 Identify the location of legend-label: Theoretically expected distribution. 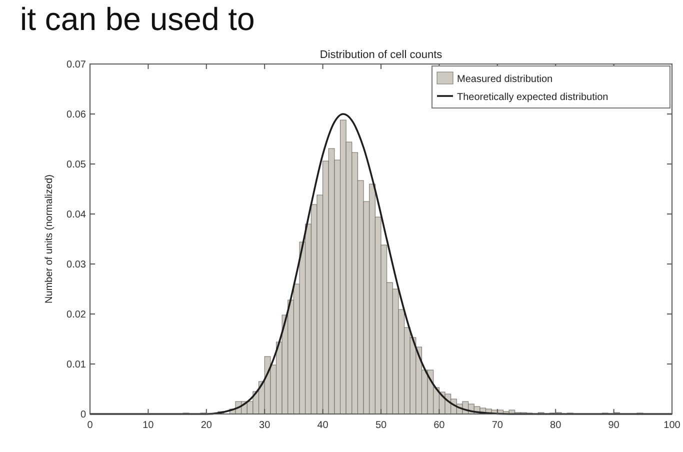
(532, 97).